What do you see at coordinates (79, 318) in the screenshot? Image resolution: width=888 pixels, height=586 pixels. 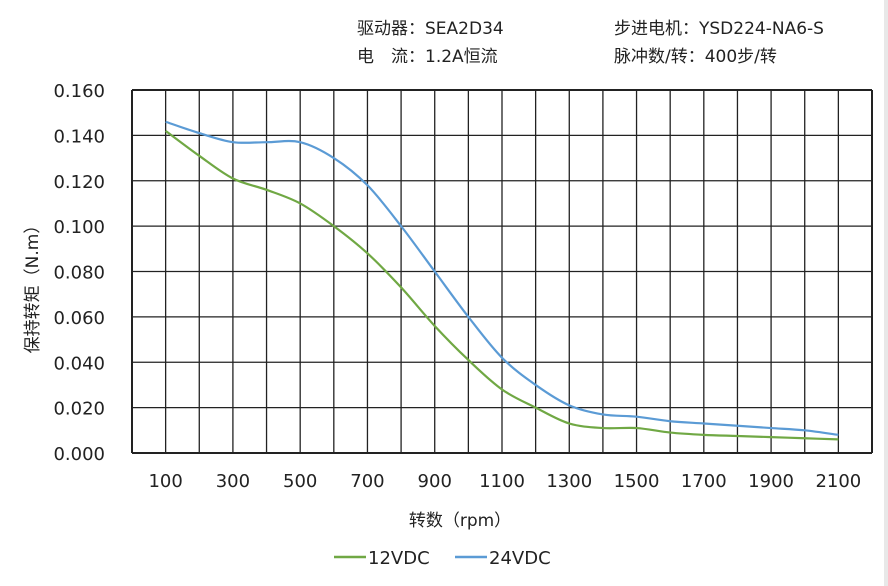 I see `y-tick-label: 0.060` at bounding box center [79, 318].